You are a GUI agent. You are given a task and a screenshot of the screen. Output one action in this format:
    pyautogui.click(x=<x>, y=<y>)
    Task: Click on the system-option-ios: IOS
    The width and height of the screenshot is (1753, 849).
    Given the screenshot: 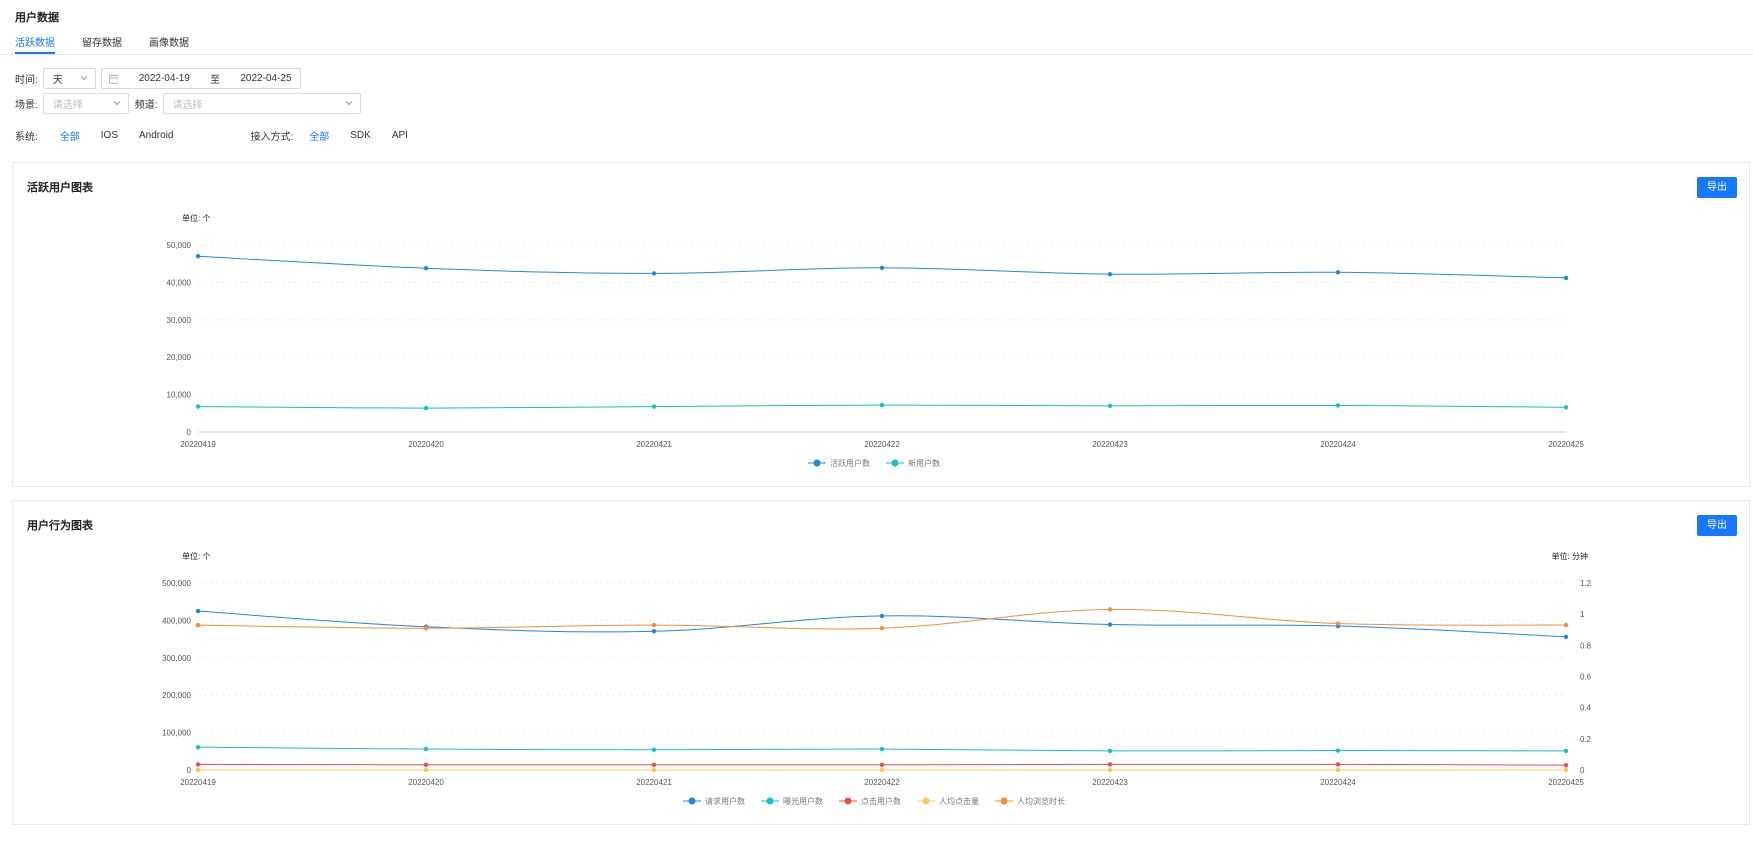 What is the action you would take?
    pyautogui.click(x=109, y=135)
    